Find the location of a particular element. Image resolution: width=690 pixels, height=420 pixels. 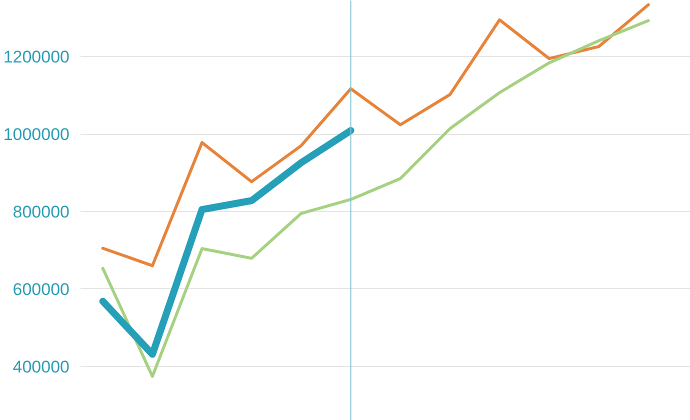

y-tick-label: 800000 is located at coordinates (41, 212).